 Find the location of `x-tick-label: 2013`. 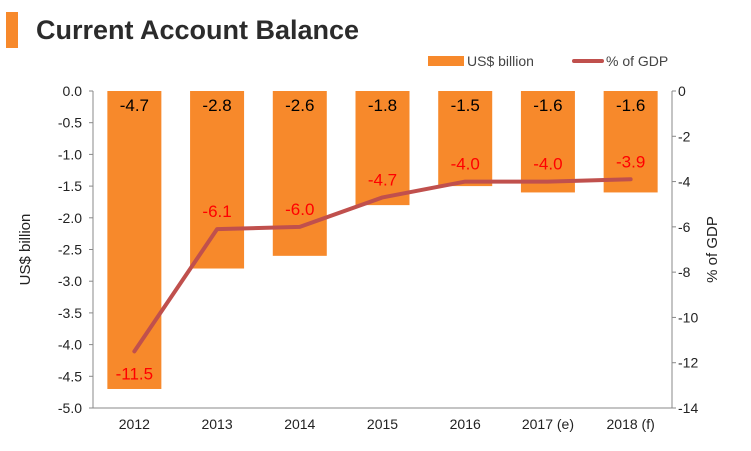

x-tick-label: 2013 is located at coordinates (216, 424).